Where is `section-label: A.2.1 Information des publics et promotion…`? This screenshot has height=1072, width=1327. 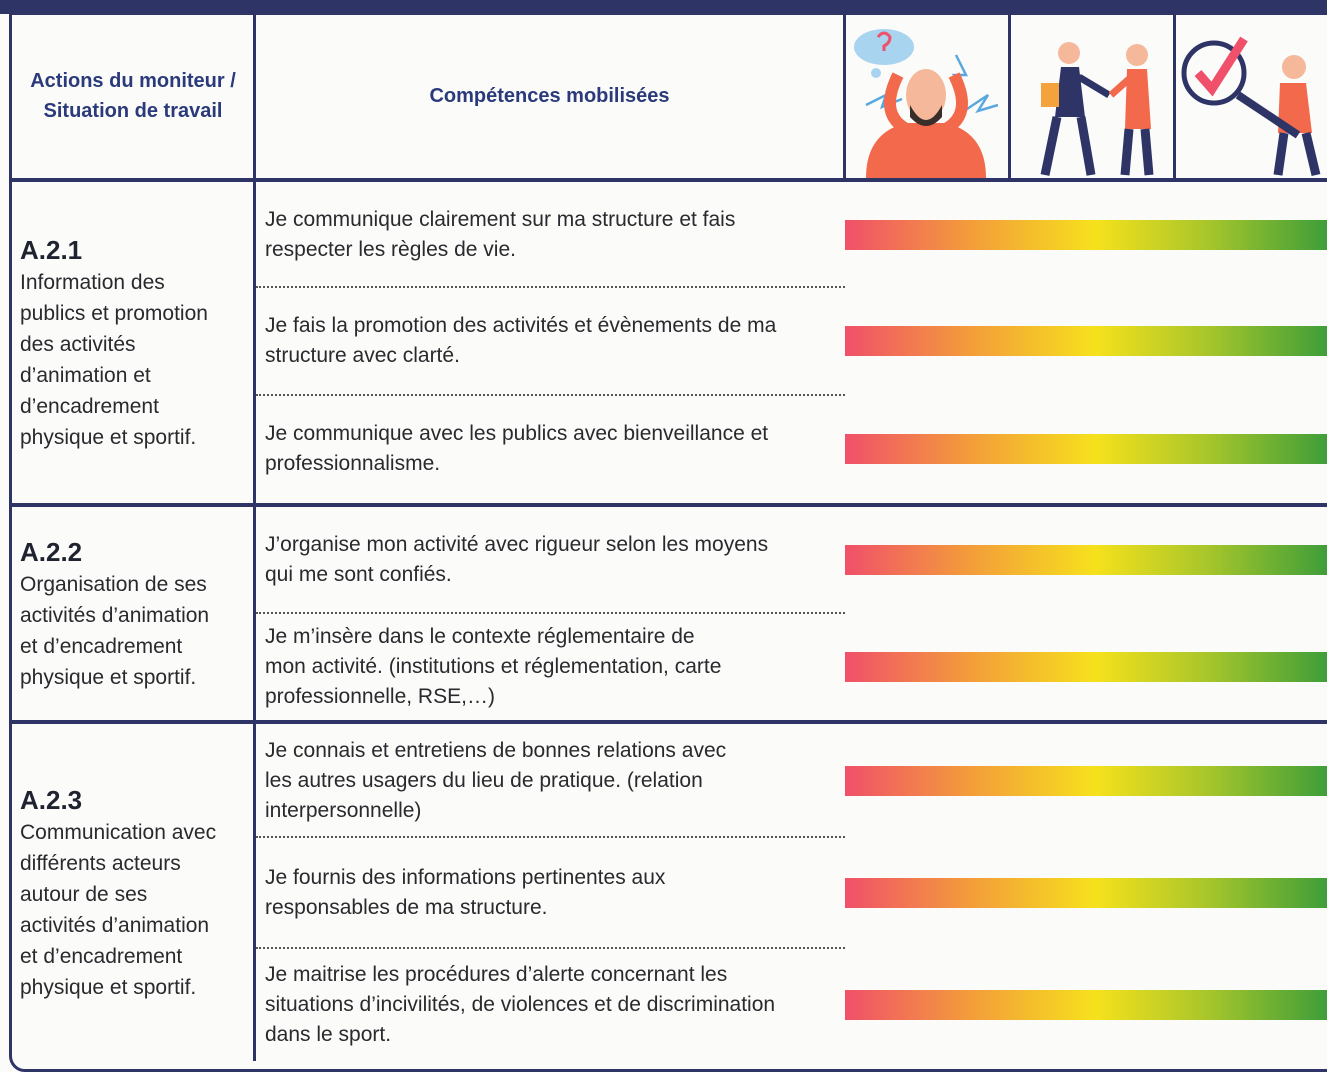 section-label: A.2.1 Information des publics et promotion… is located at coordinates (136, 342).